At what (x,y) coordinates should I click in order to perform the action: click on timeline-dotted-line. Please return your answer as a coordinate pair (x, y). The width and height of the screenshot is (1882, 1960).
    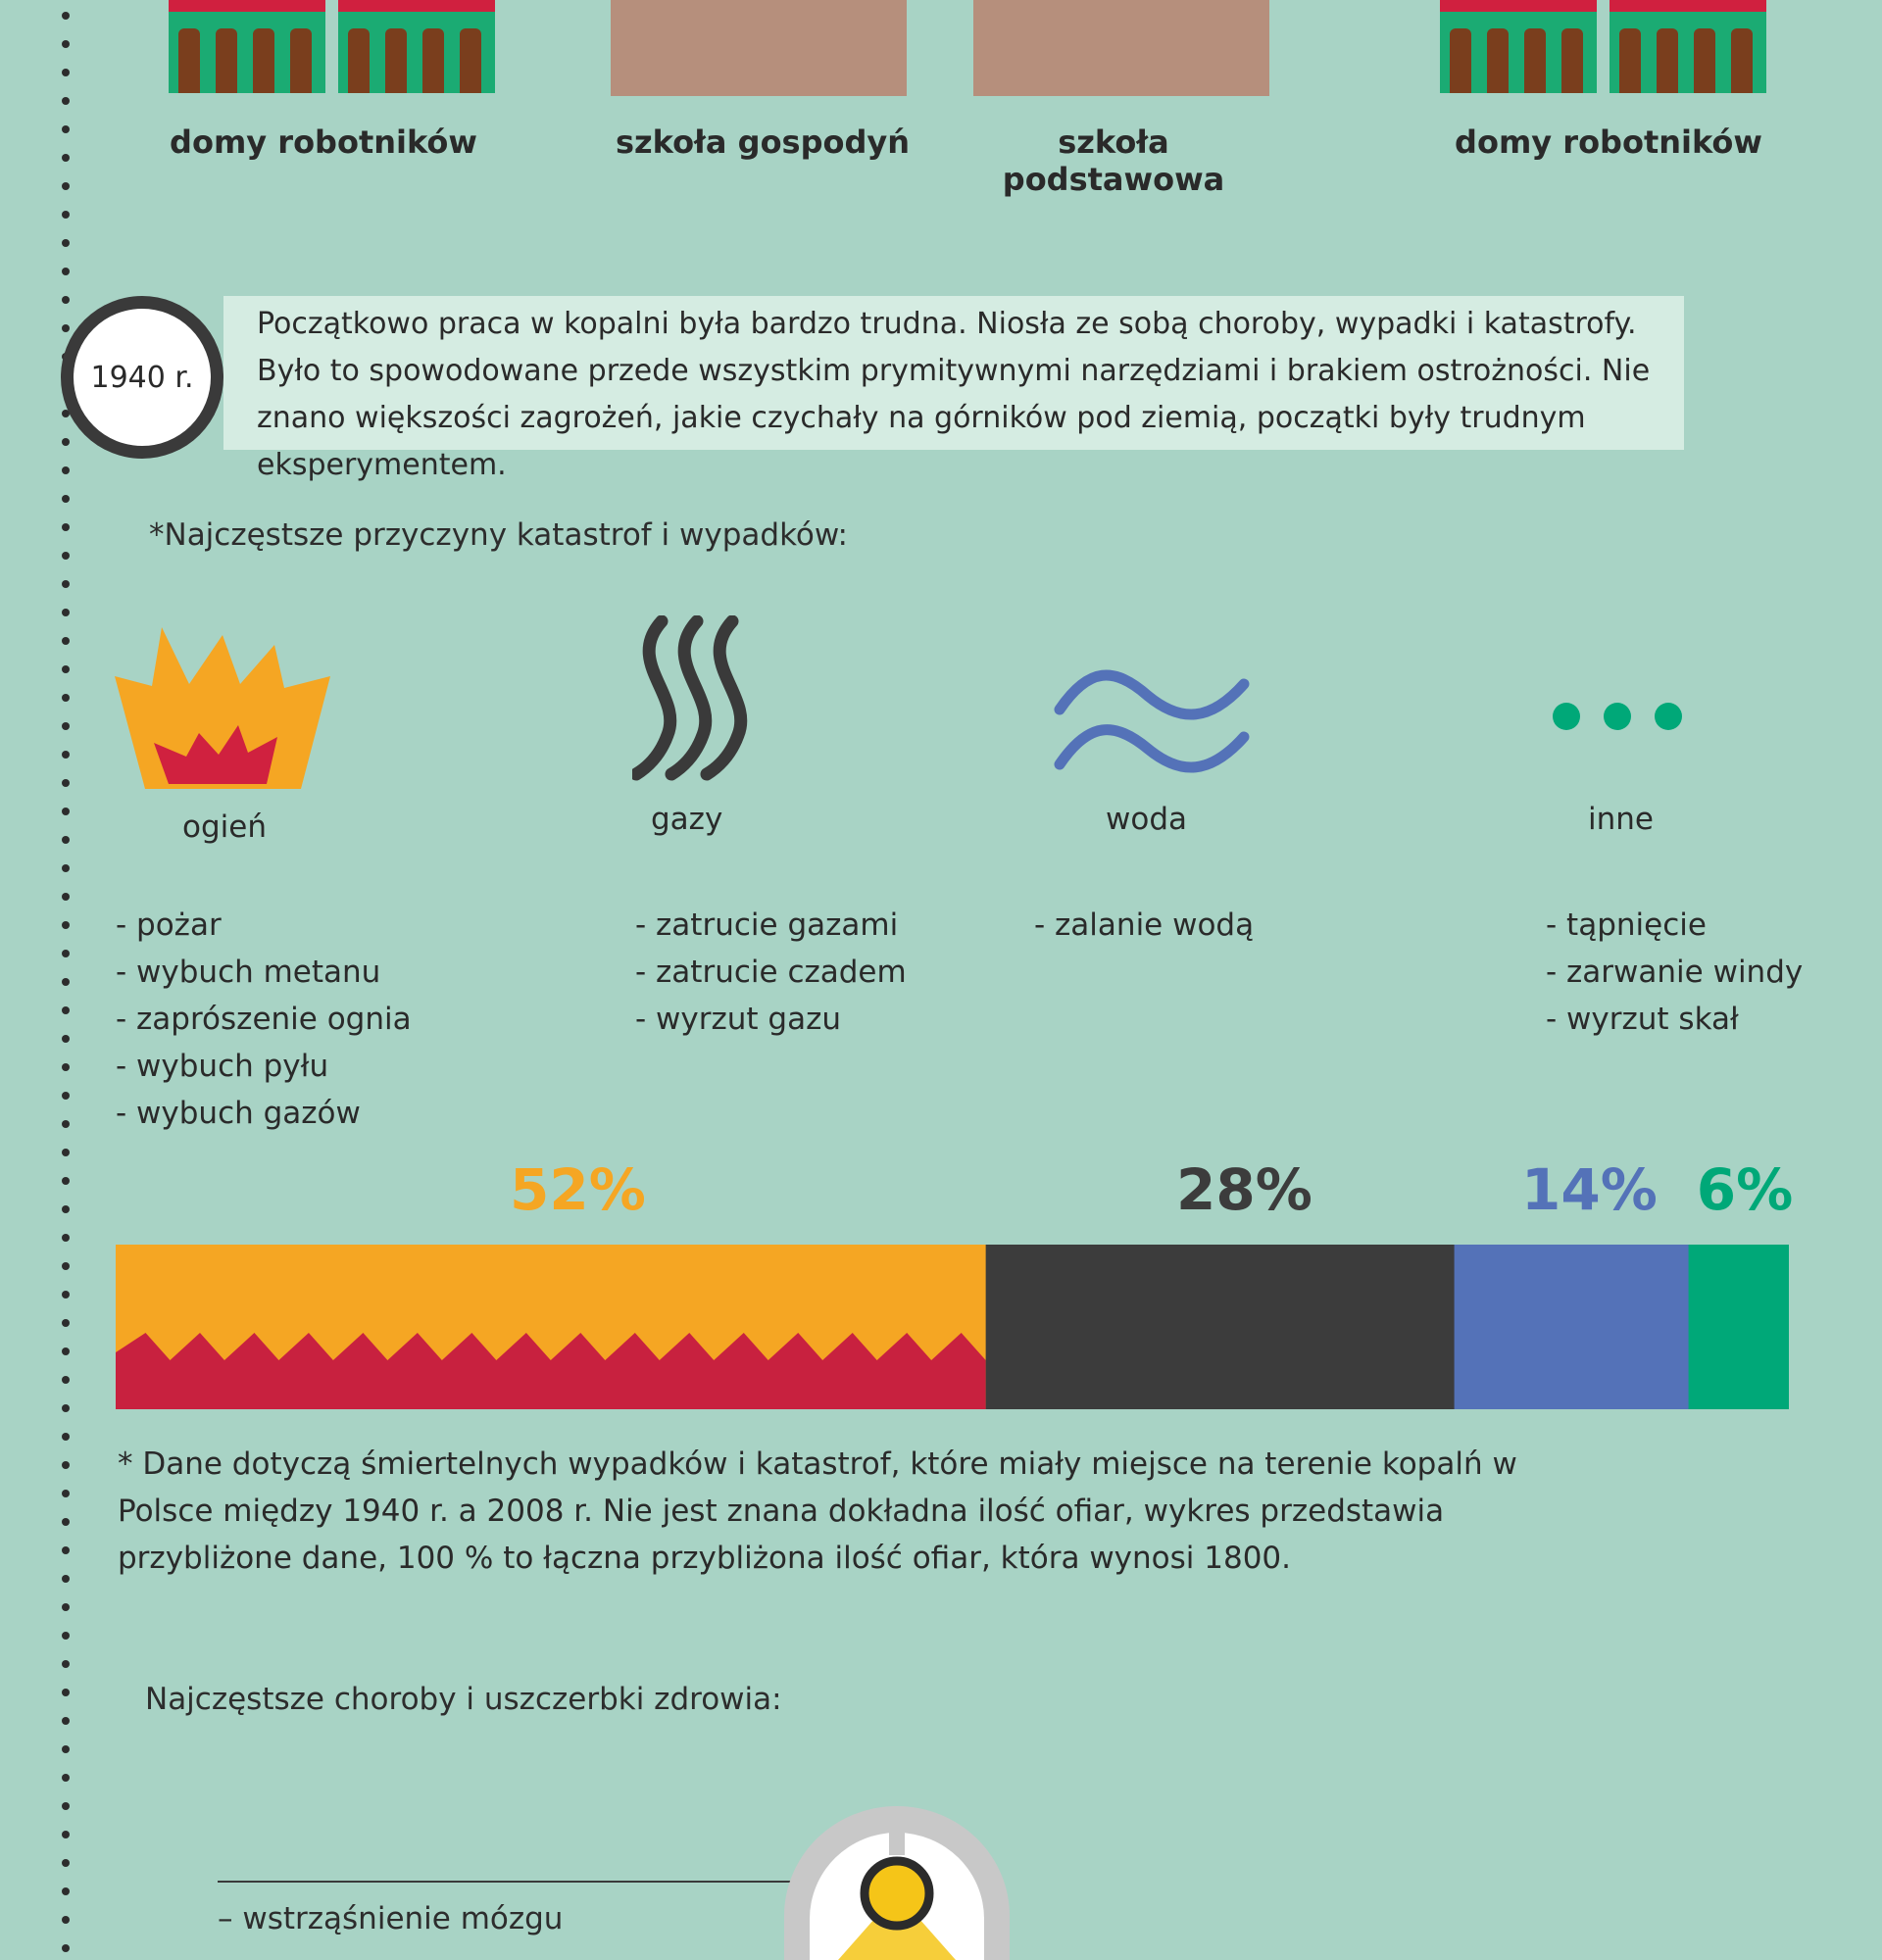
    Looking at the image, I should click on (68, 980).